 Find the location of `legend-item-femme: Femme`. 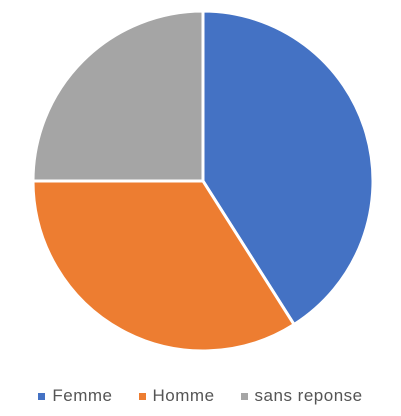

legend-item-femme: Femme is located at coordinates (75, 396).